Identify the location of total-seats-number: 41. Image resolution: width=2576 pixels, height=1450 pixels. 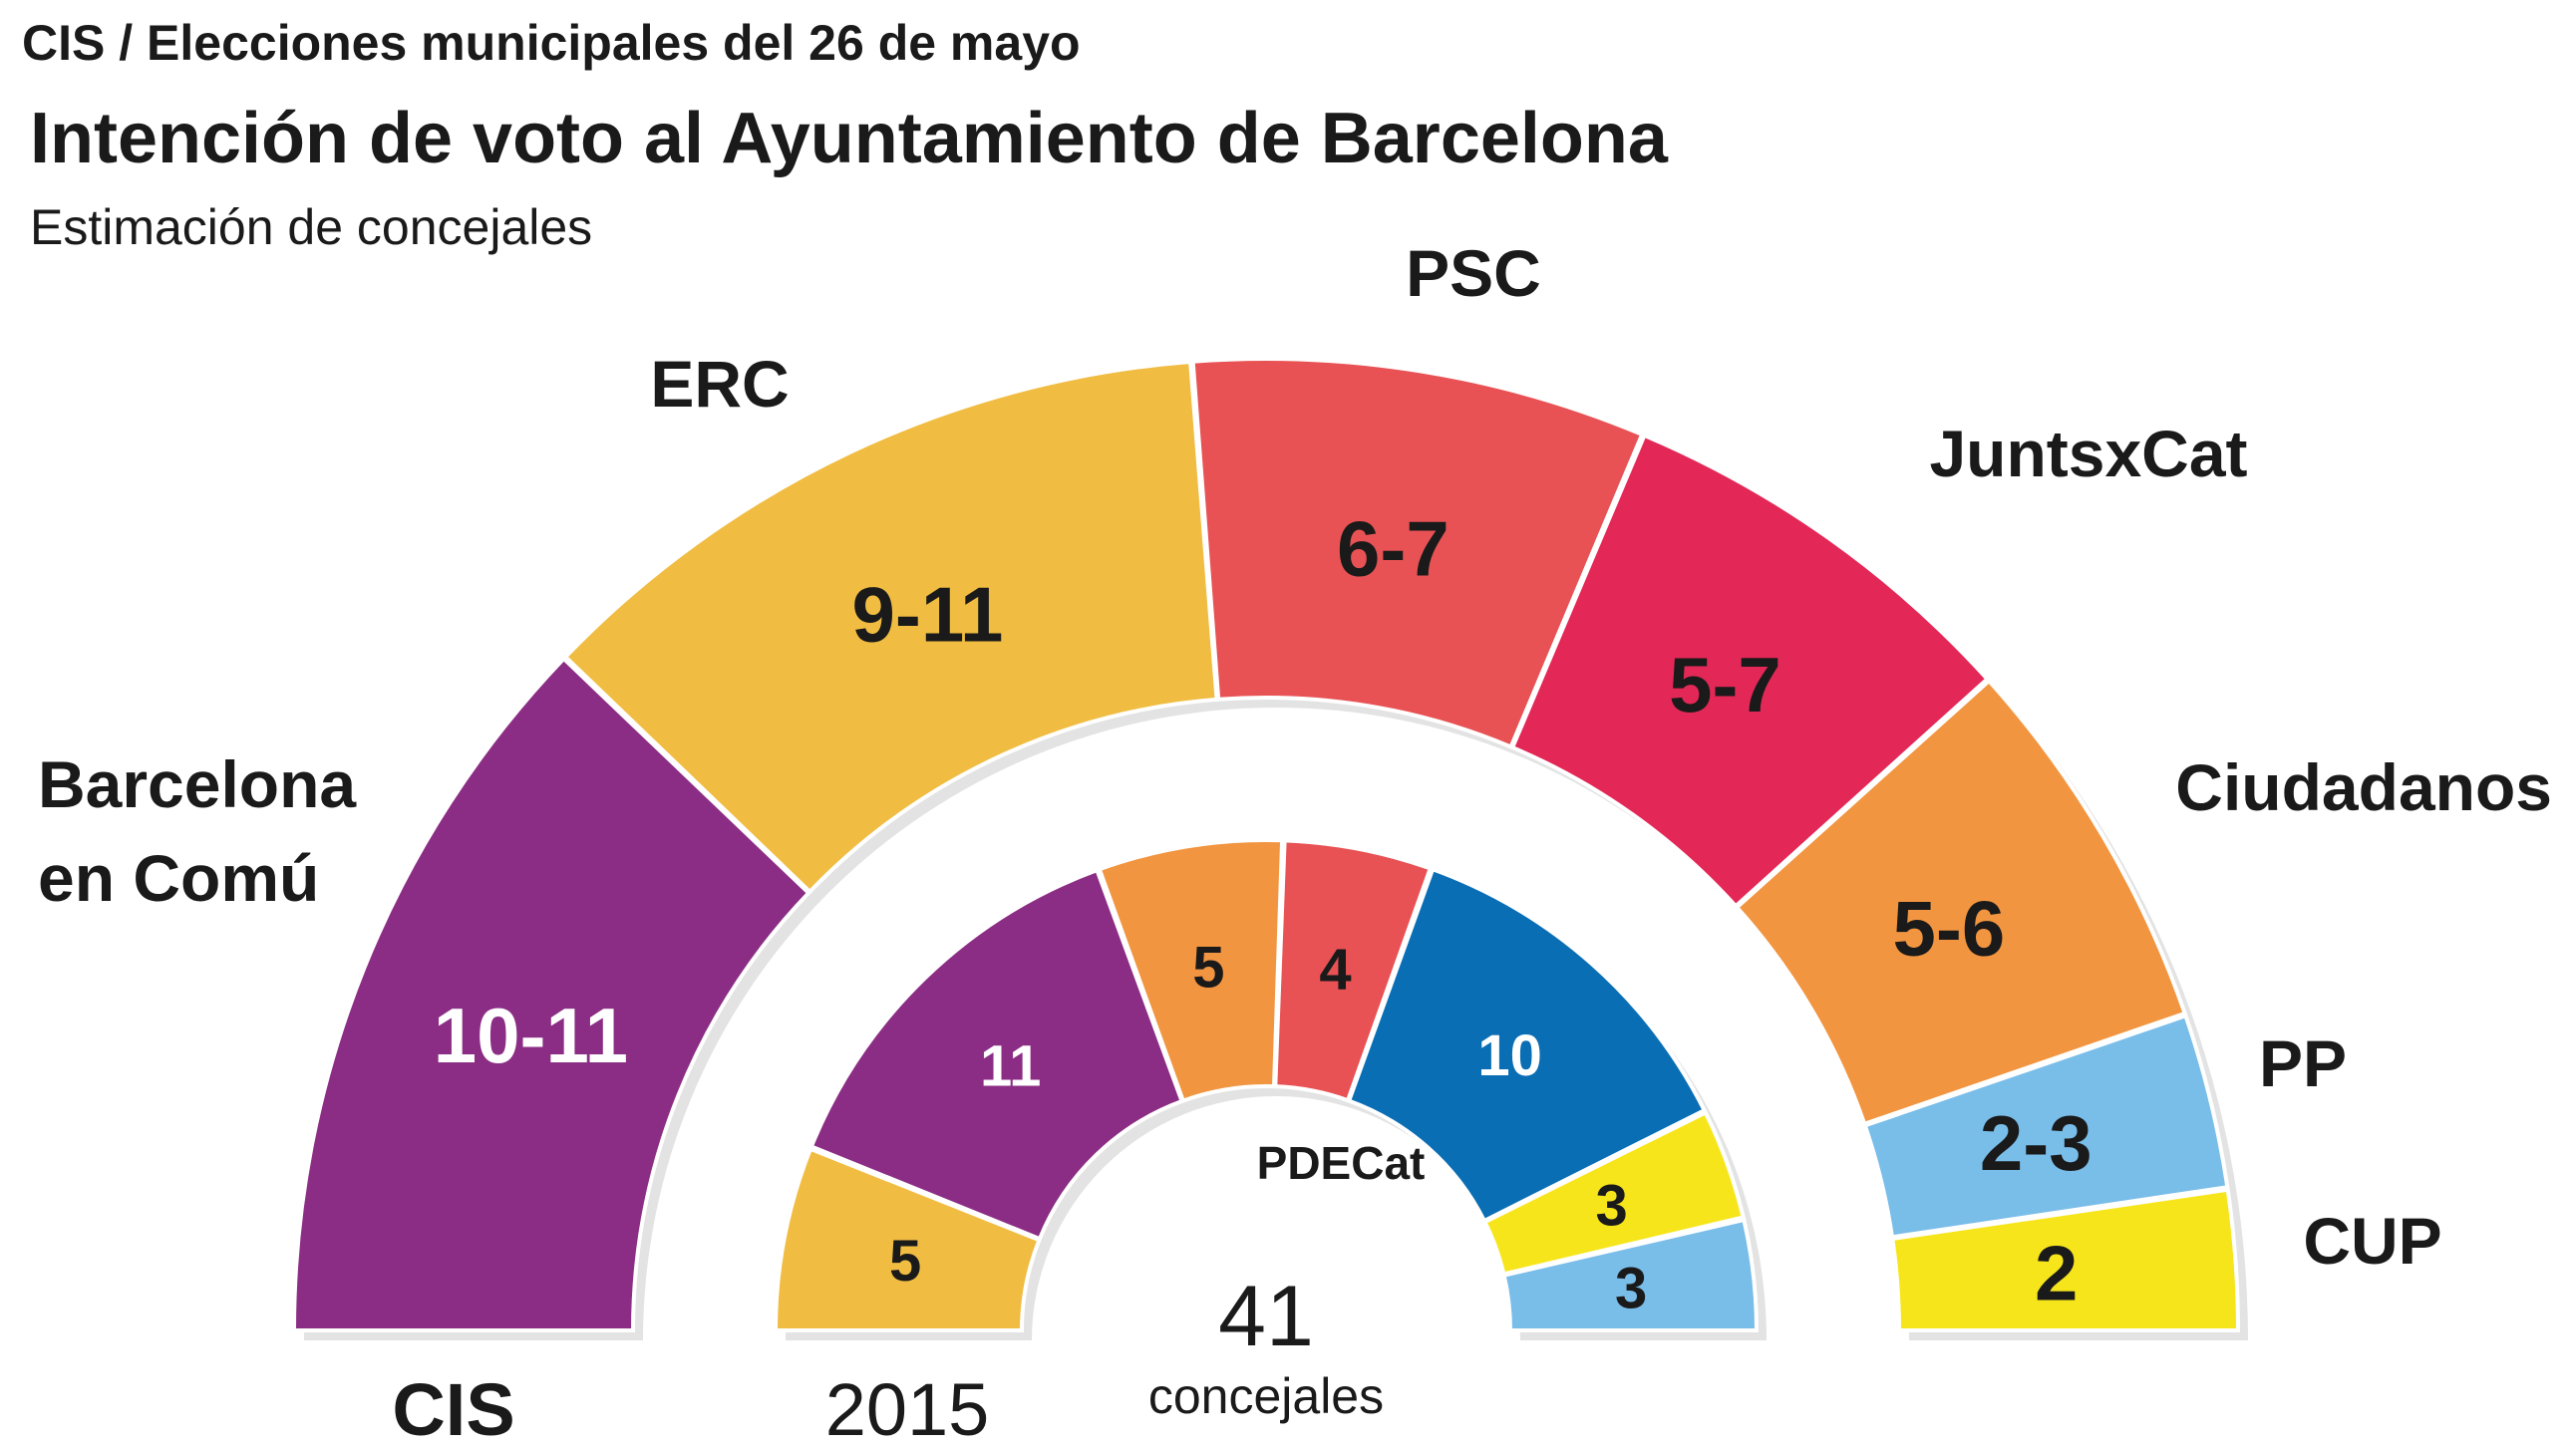
(1266, 1316).